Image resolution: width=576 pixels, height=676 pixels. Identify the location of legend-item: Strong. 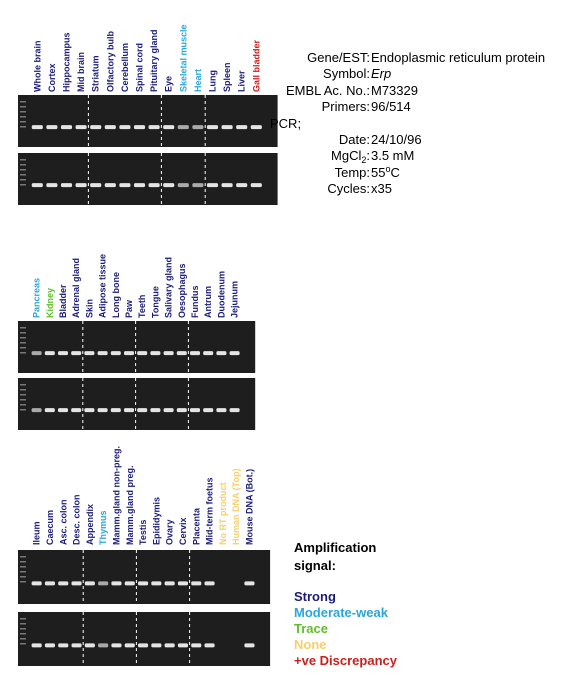
(315, 596).